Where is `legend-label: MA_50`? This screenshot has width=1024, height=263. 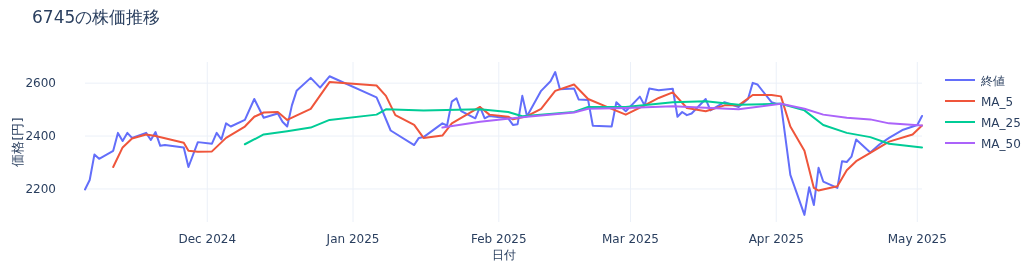
legend-label: MA_50 is located at coordinates (1001, 143).